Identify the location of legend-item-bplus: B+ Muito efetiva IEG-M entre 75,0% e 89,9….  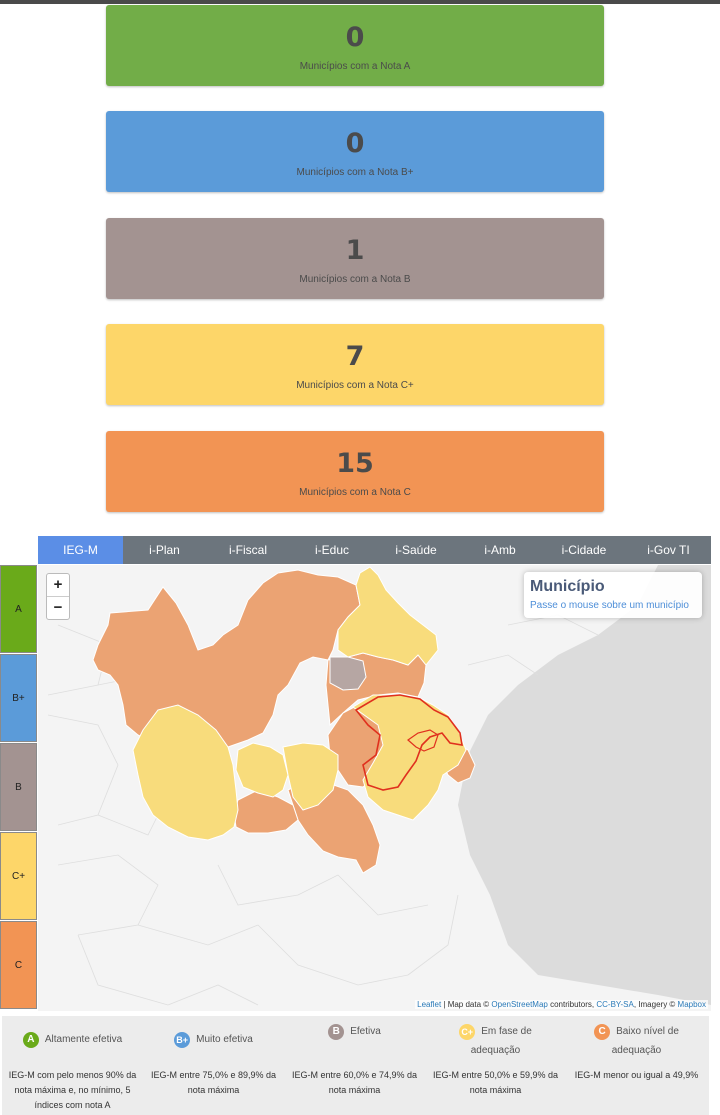
(213, 1065).